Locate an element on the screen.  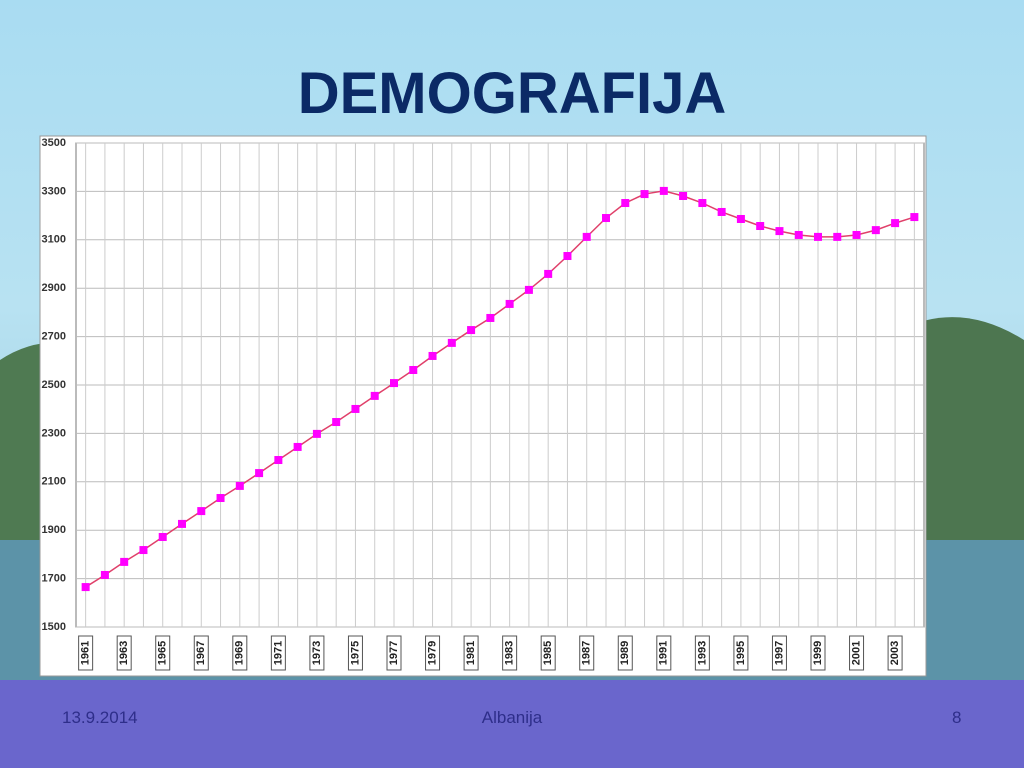
x-tick-label: 1965 is located at coordinates (163, 653).